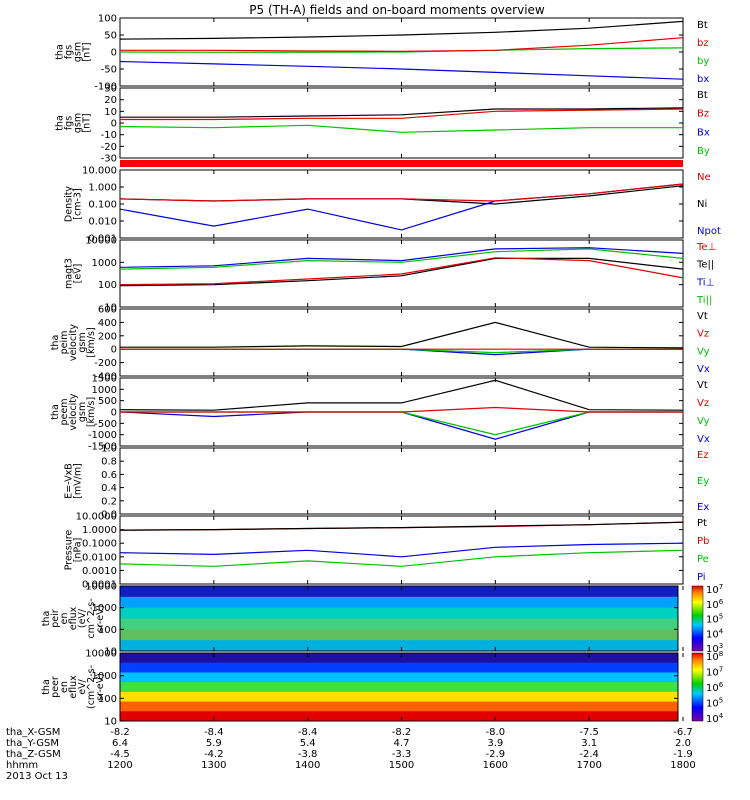 The width and height of the screenshot is (750, 800). I want to click on colorbar-tick-label: 10⁸, so click(714, 656).